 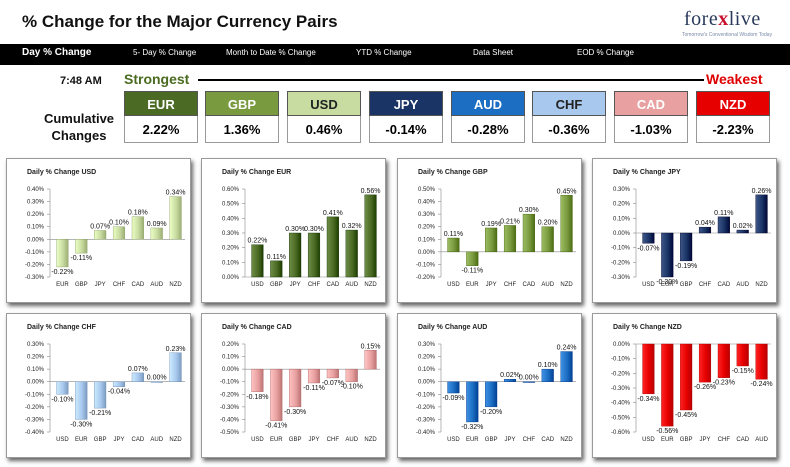 I want to click on tab-ytd-change: YTD % Change, so click(x=384, y=52).